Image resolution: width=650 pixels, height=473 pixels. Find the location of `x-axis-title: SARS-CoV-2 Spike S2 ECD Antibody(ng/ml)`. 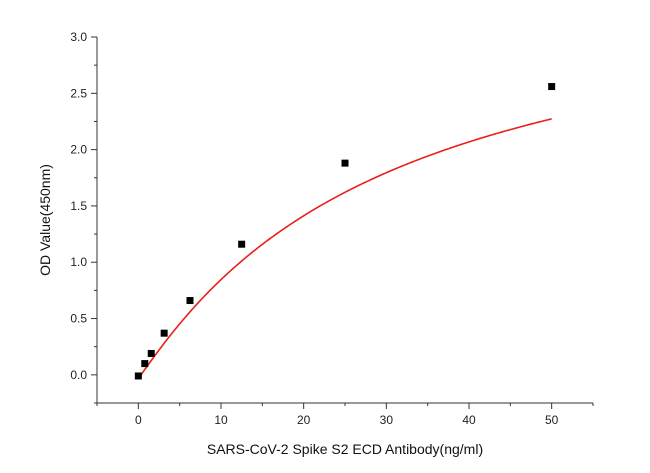

x-axis-title: SARS-CoV-2 Spike S2 ECD Antibody(ng/ml) is located at coordinates (345, 449).